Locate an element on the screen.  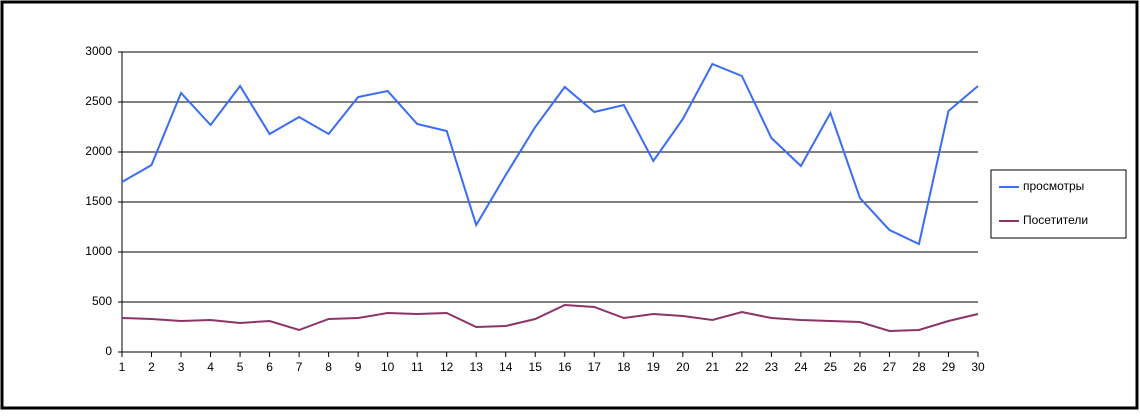
x-tick-label: 9 is located at coordinates (358, 367).